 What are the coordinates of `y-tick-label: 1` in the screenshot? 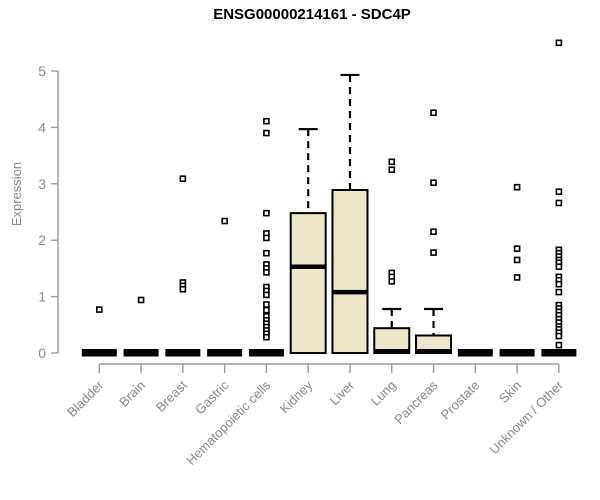 It's located at (42, 297).